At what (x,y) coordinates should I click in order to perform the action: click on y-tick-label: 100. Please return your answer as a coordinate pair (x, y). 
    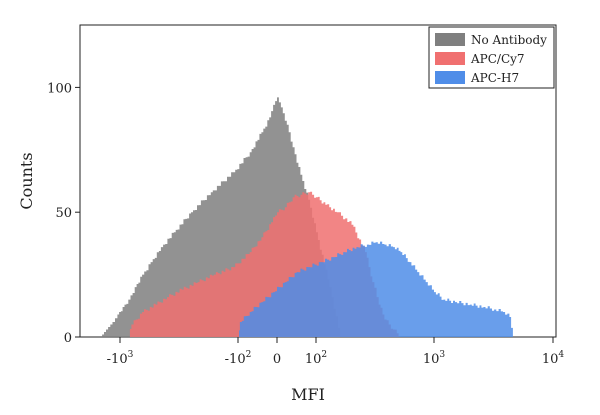
    Looking at the image, I should click on (59, 88).